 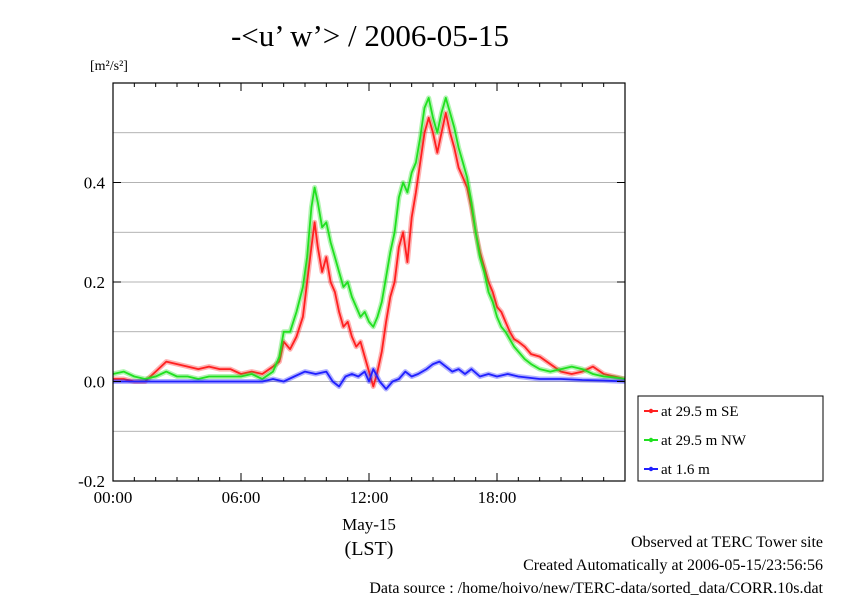 What do you see at coordinates (369, 549) in the screenshot?
I see `x-axis-label: (LST)` at bounding box center [369, 549].